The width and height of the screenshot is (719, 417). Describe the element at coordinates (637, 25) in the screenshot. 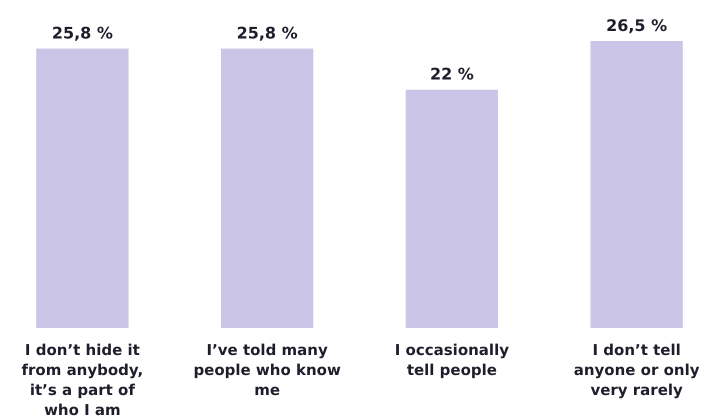

I see `data-label: 26,5 %` at that location.